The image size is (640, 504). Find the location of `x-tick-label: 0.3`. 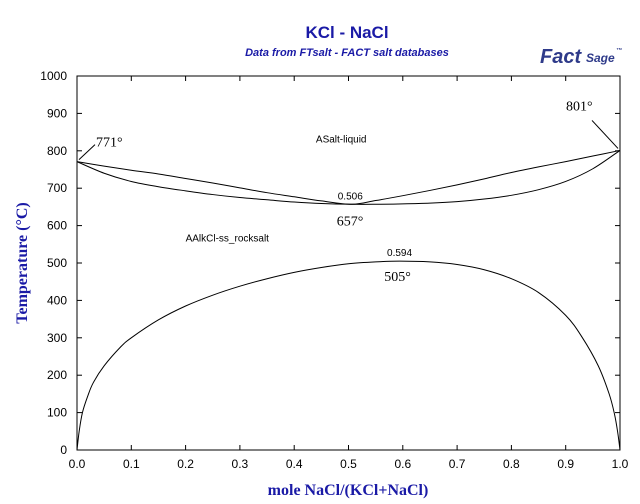

x-tick-label: 0.3 is located at coordinates (240, 464).